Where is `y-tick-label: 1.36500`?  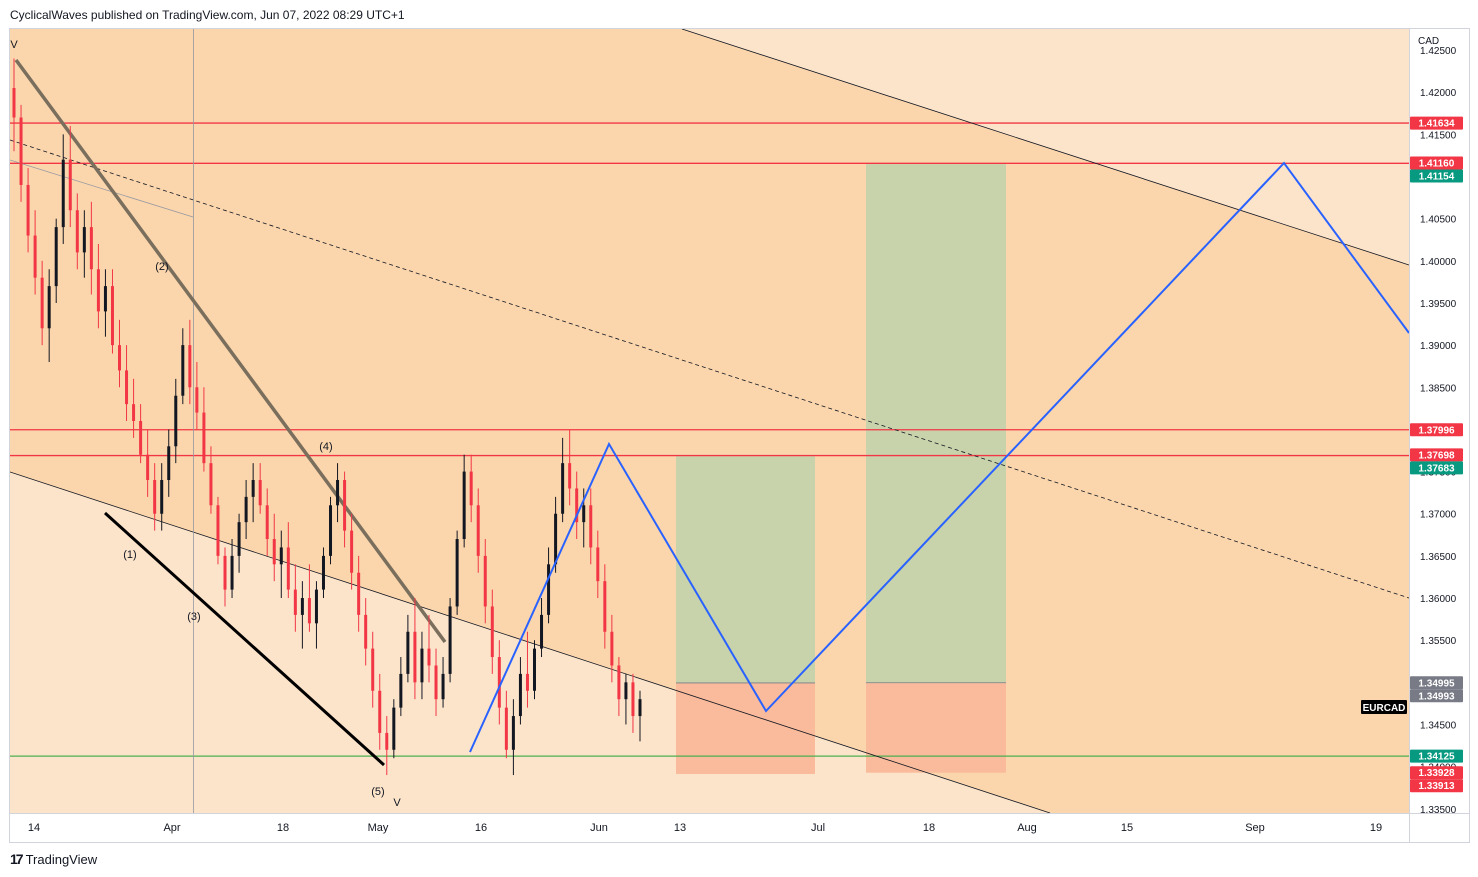
y-tick-label: 1.36500 is located at coordinates (1438, 557).